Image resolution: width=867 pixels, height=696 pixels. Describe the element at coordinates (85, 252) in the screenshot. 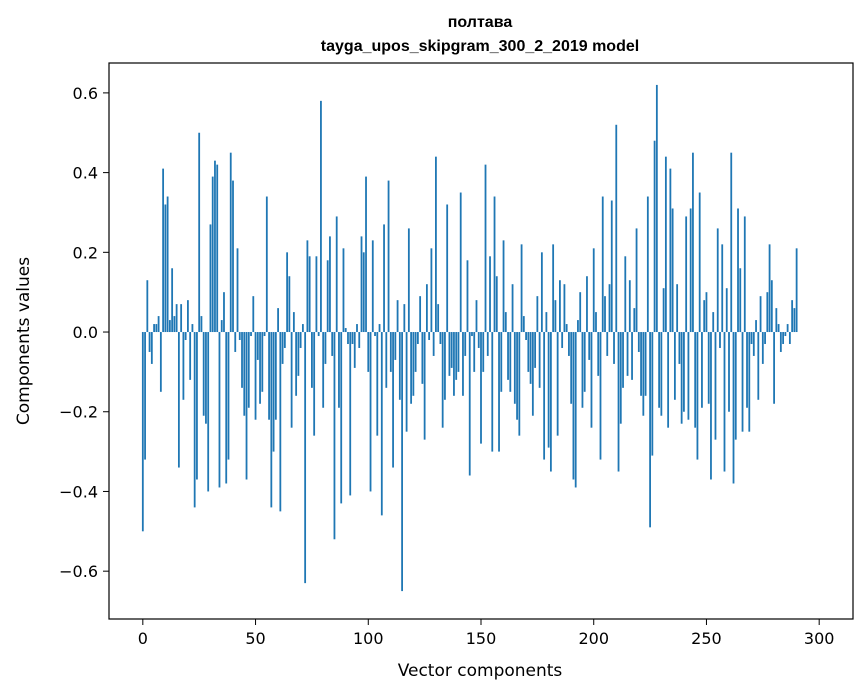

I see `y-tick-label: 0.2` at that location.